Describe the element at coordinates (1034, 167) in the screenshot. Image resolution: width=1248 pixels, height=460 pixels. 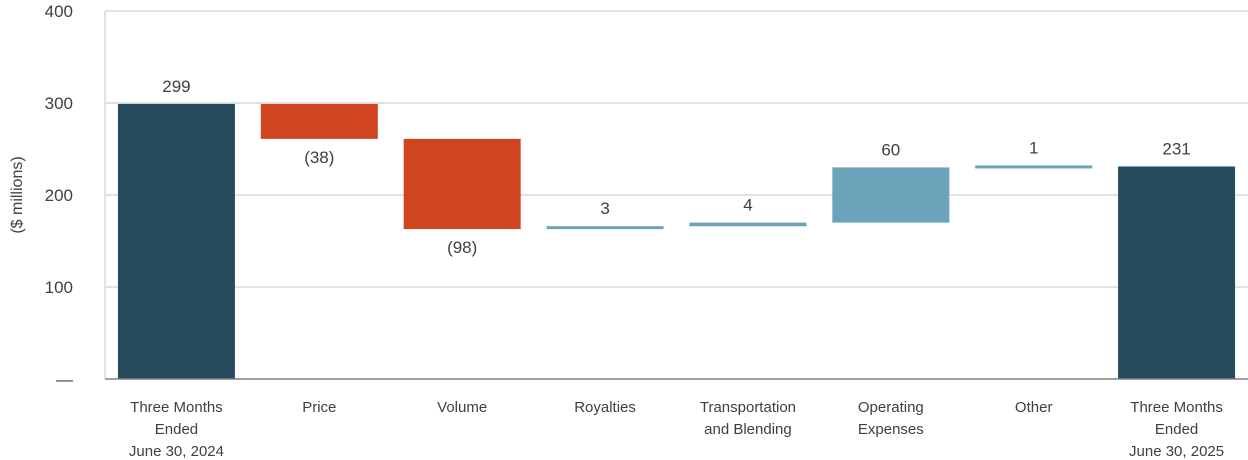
I see `bar-other` at that location.